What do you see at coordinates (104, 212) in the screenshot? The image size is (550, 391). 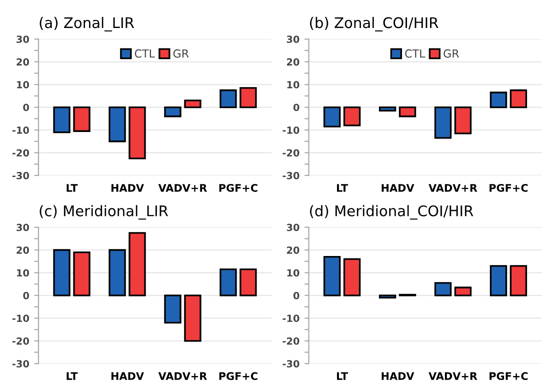 I see `chart-title: (c) Meridional_LIR` at bounding box center [104, 212].